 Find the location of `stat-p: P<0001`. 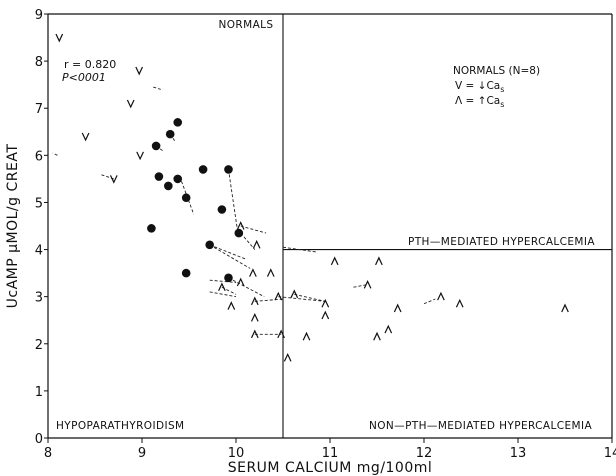

stat-p: P<0001 is located at coordinates (84, 77).